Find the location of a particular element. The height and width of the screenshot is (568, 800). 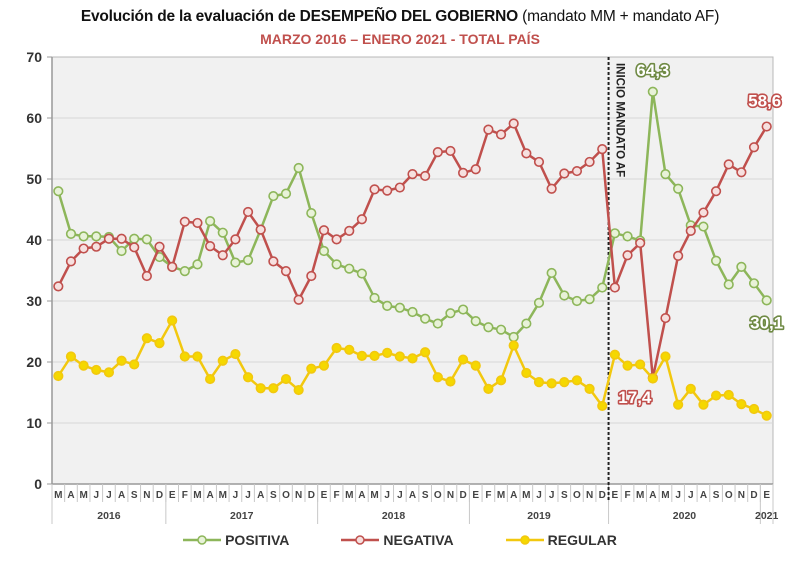

x-month-label: O is located at coordinates (286, 495).